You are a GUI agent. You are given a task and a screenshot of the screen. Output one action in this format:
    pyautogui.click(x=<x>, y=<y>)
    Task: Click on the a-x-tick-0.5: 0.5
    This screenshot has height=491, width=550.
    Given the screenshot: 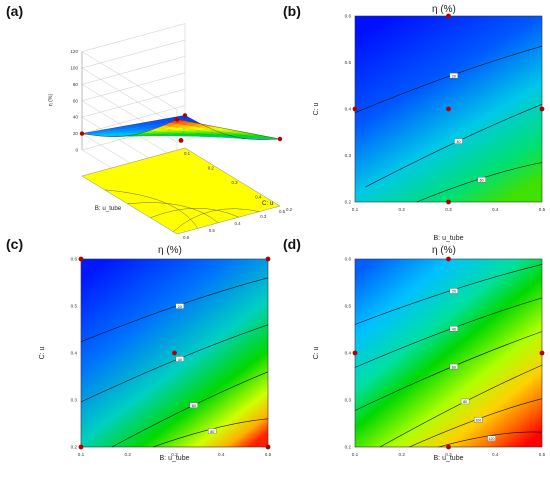 What is the action you would take?
    pyautogui.click(x=282, y=211)
    